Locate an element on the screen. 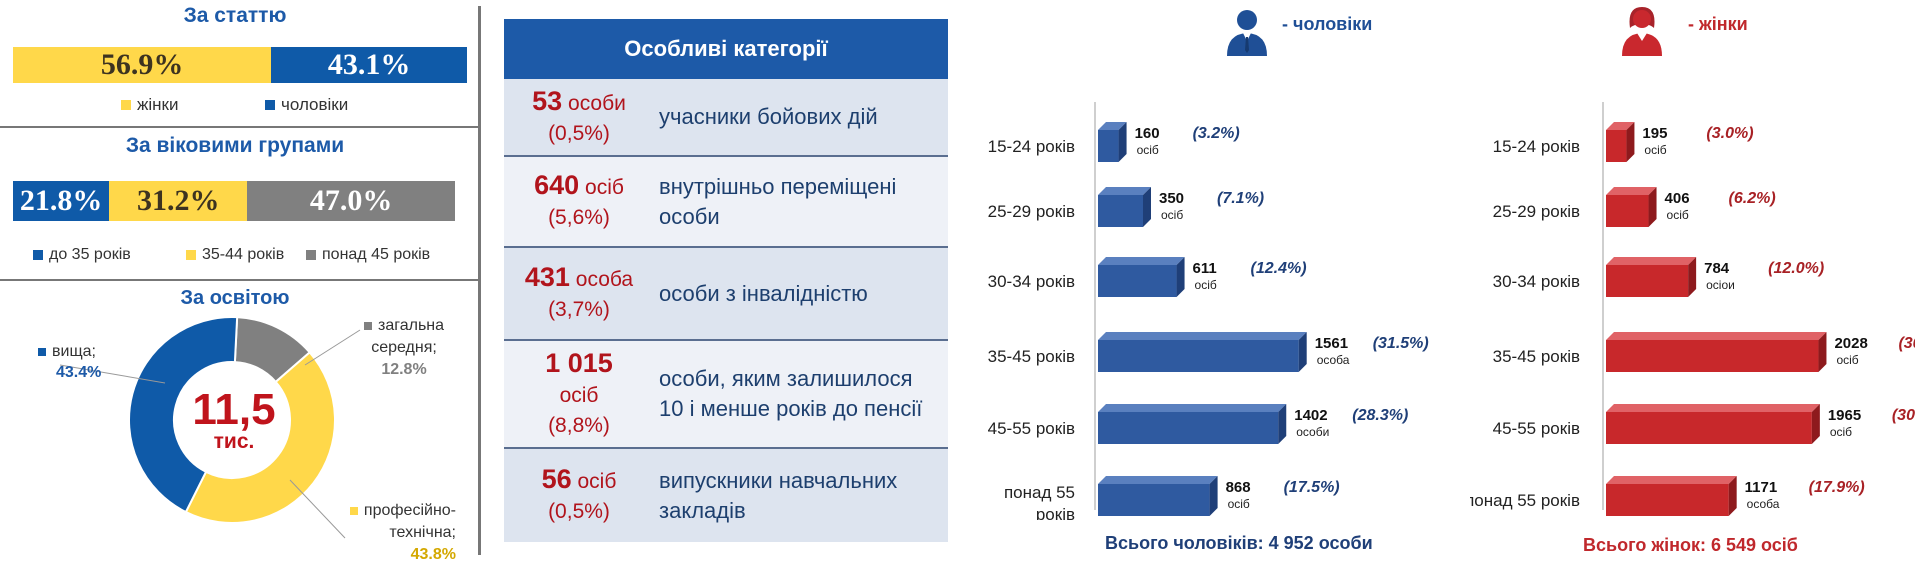  value-label: 195 is located at coordinates (1654, 133).